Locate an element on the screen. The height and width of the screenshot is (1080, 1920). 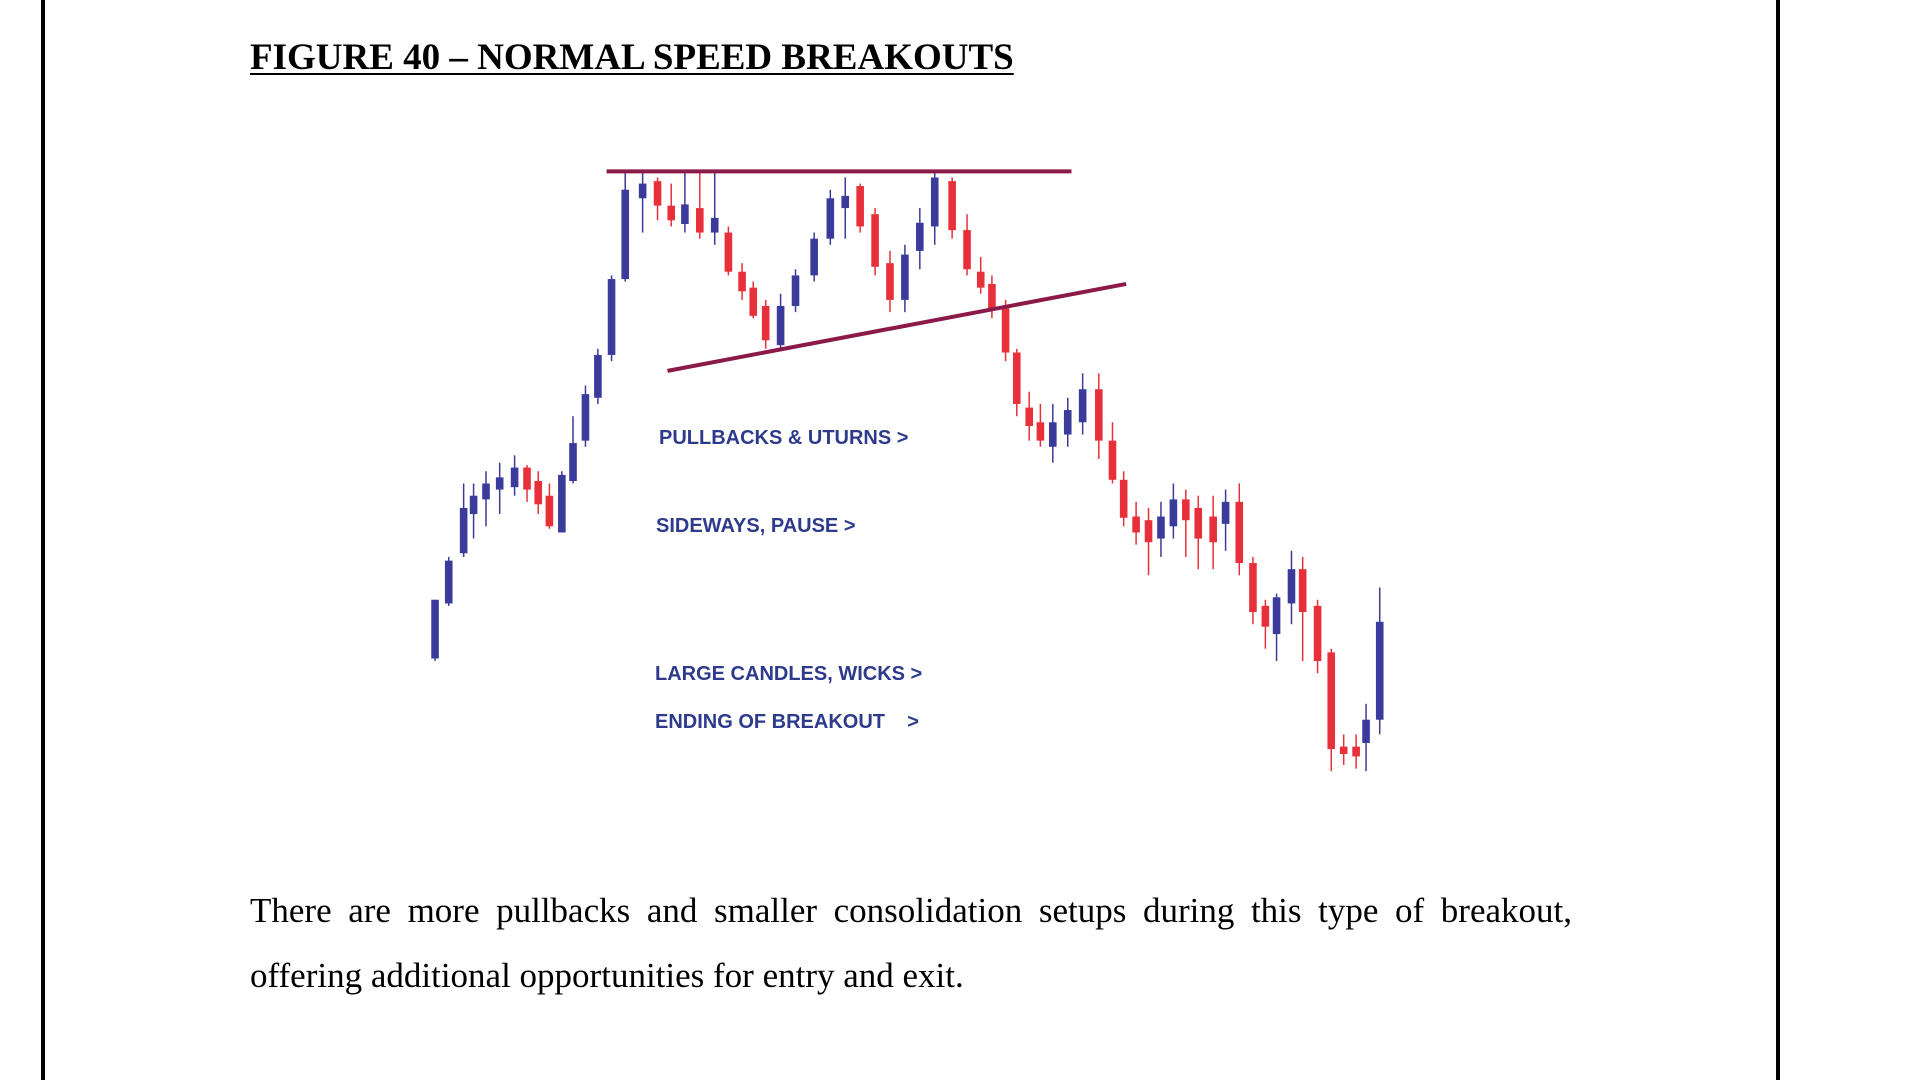
annotation: LARGE CANDLES, WICKS > is located at coordinates (788, 674).